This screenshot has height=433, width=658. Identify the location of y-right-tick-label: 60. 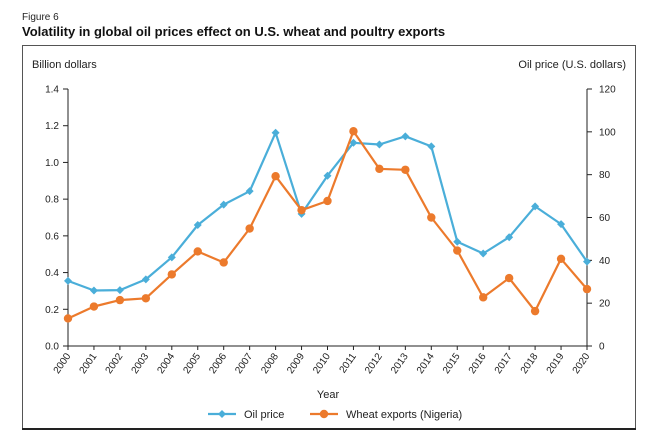
(605, 218).